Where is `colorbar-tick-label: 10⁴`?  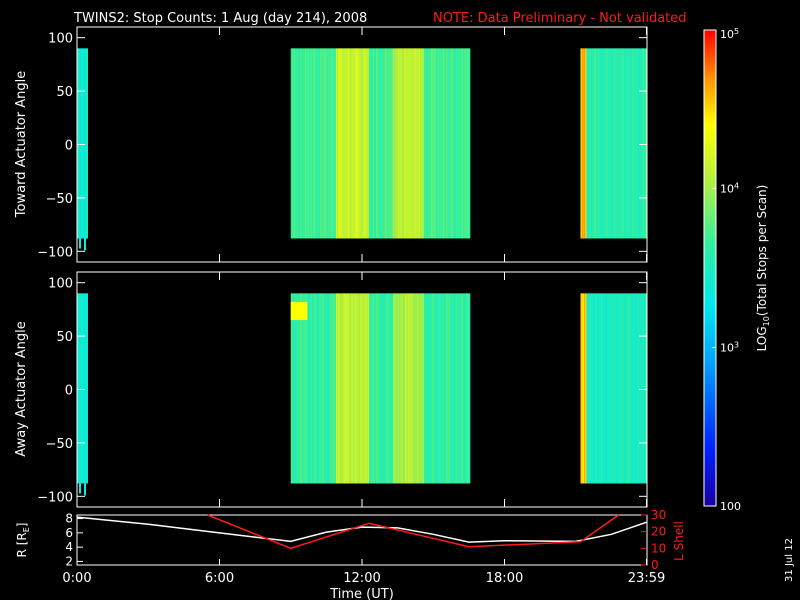
colorbar-tick-label: 10⁴ is located at coordinates (729, 189).